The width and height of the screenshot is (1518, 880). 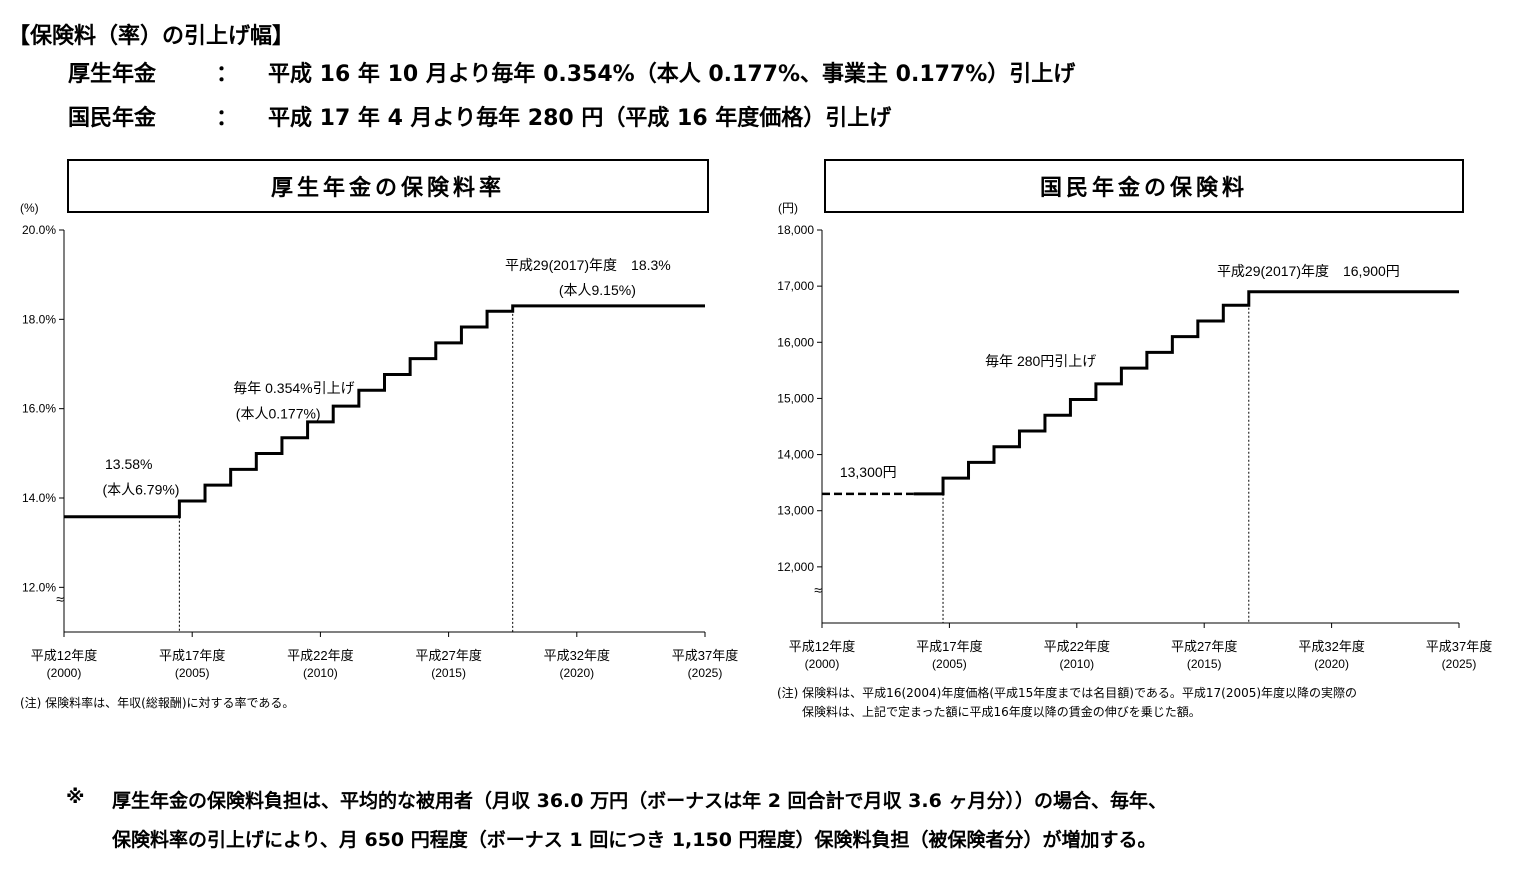 I want to click on chart-annotation: 平成29(2017)年度 18.3%, so click(x=588, y=265).